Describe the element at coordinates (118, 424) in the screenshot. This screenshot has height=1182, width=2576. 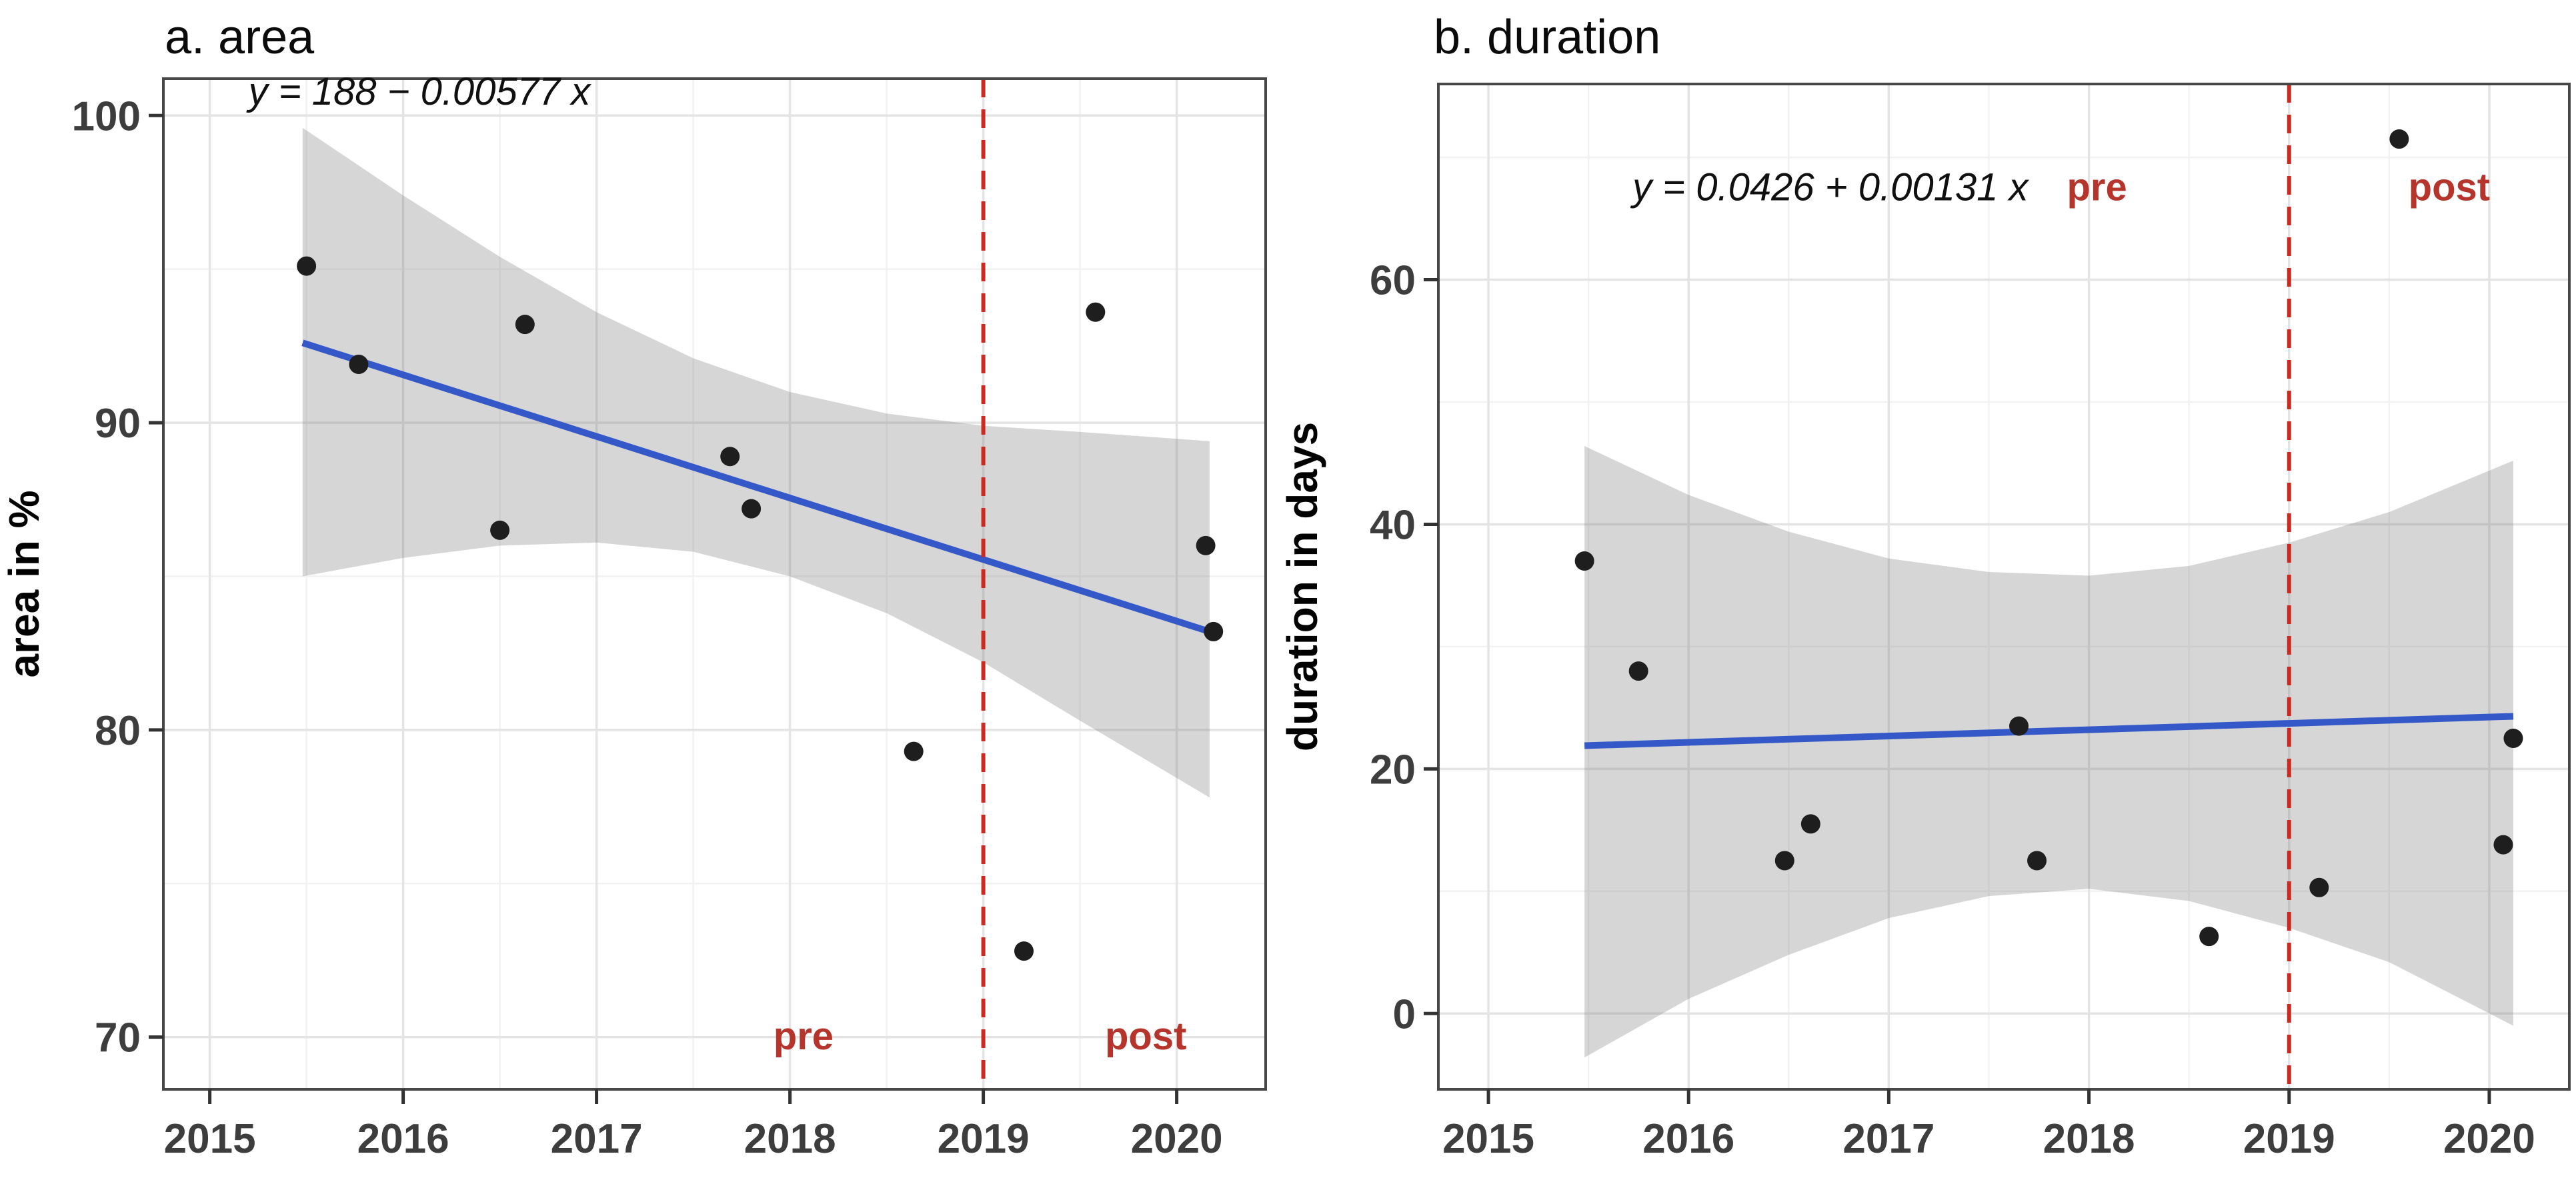
I see `y-tick-label: 90` at that location.